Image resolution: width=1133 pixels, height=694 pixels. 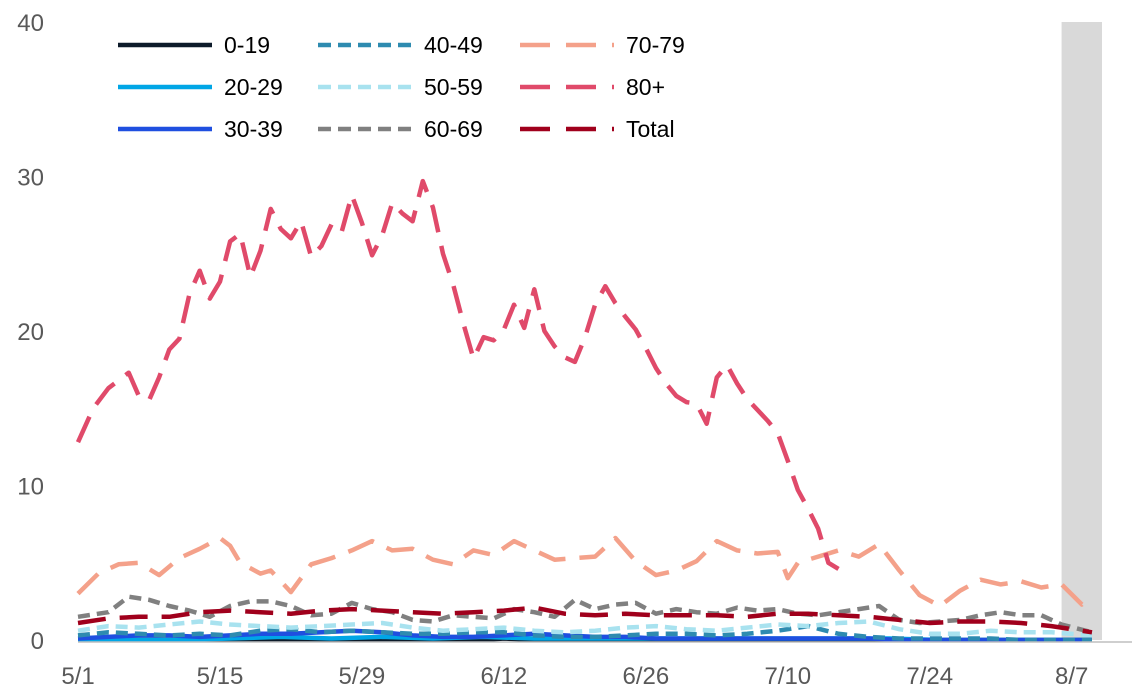 I want to click on x-tick-labels: 5/1 5/15 5/29 6/12 6/26 7/10 7/24 8/7, so click(x=574, y=676).